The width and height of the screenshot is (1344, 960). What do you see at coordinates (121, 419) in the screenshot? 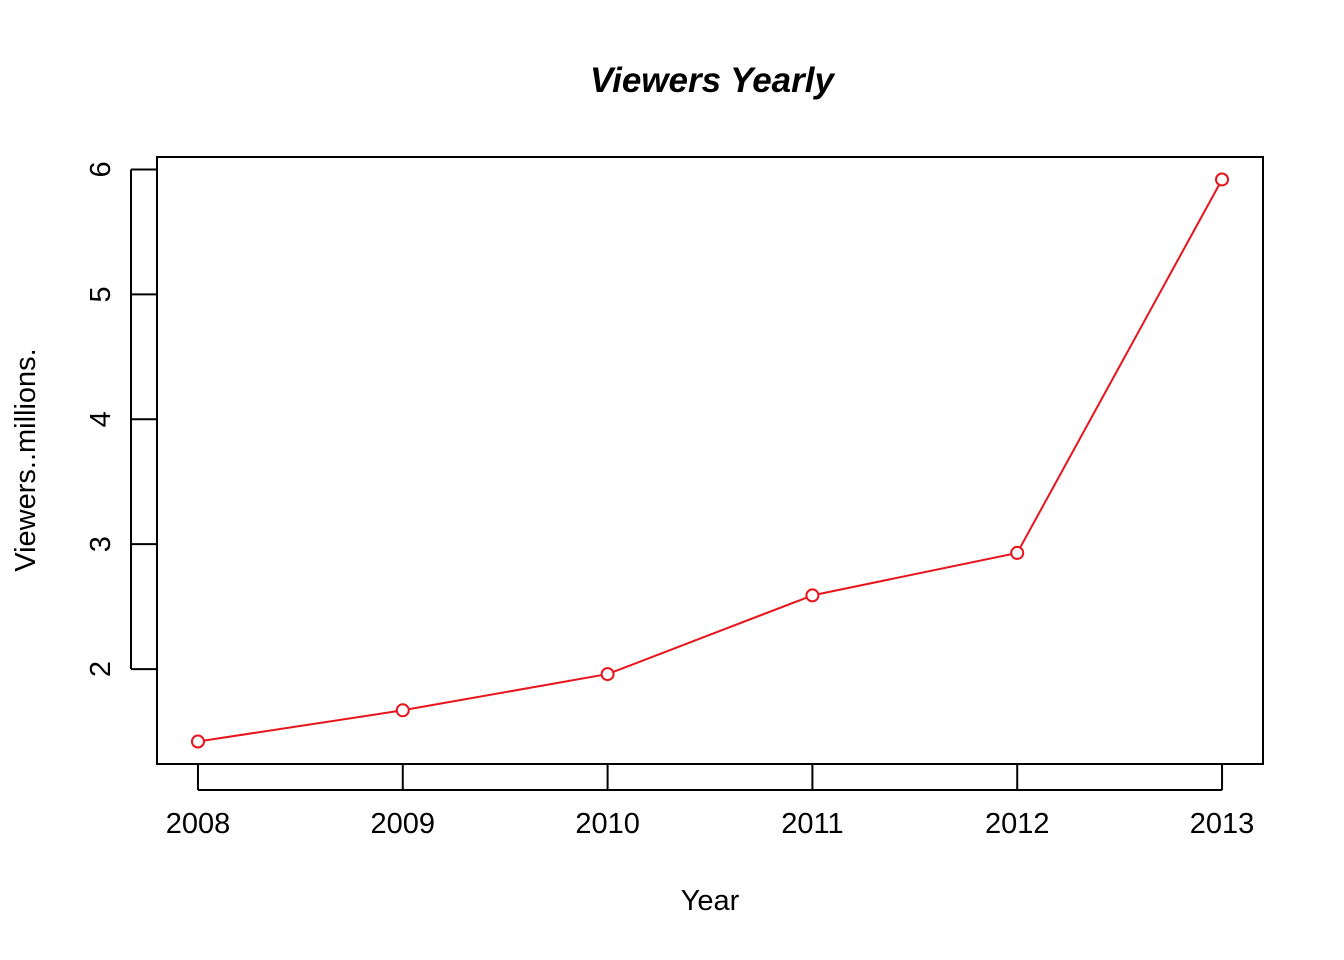
I see `y-axis: 2 3 4 5 6` at bounding box center [121, 419].